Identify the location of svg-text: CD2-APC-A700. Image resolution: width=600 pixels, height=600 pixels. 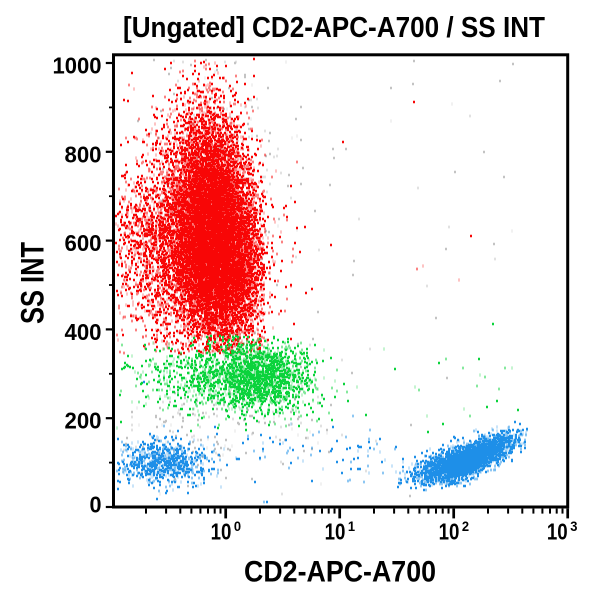
(340, 572).